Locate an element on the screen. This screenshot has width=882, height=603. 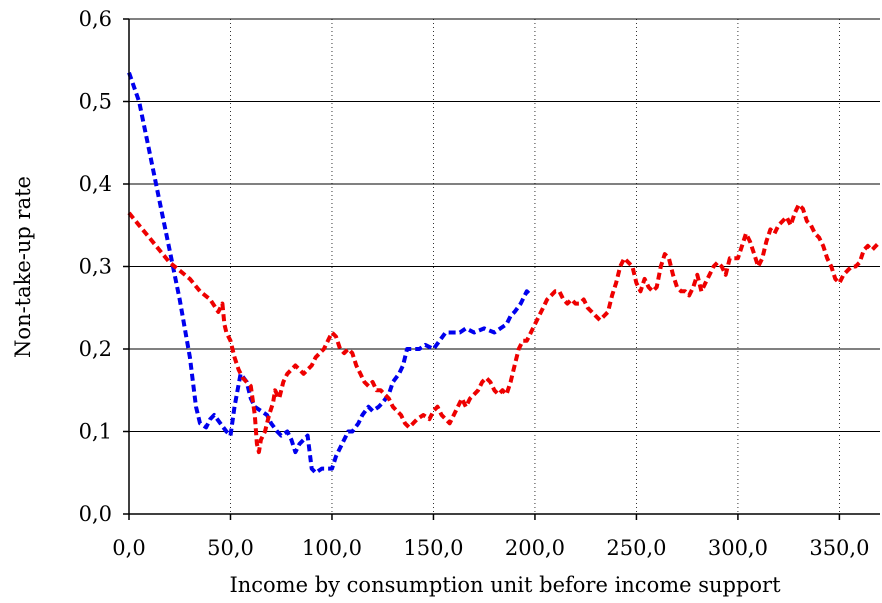
x-tick-label: 50,0 is located at coordinates (230, 548).